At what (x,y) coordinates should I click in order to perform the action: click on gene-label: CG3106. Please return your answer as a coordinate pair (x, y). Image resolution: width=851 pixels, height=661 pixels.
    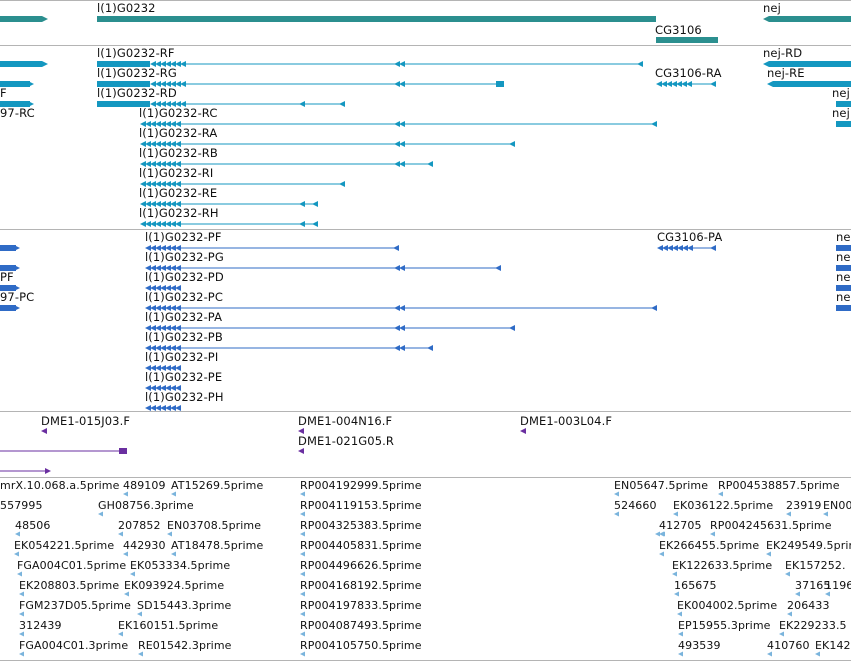
    Looking at the image, I should click on (678, 30).